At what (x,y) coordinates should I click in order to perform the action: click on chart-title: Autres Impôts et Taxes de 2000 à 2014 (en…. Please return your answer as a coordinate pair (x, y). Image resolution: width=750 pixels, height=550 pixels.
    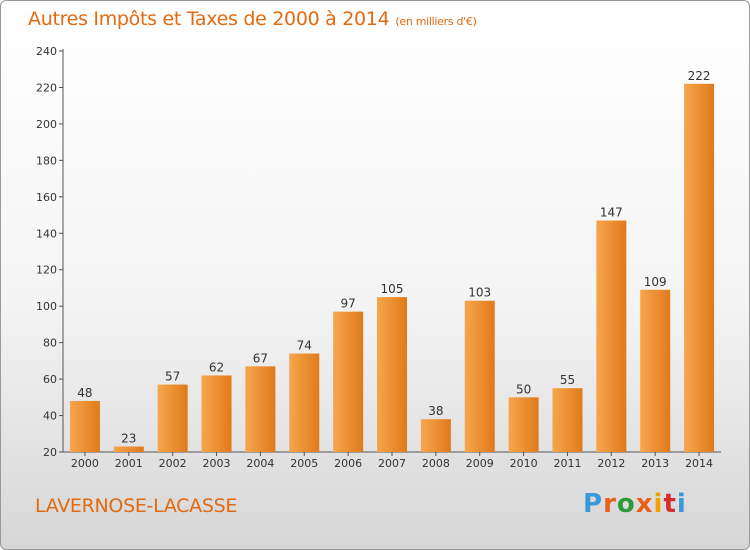
    Looking at the image, I should click on (252, 19).